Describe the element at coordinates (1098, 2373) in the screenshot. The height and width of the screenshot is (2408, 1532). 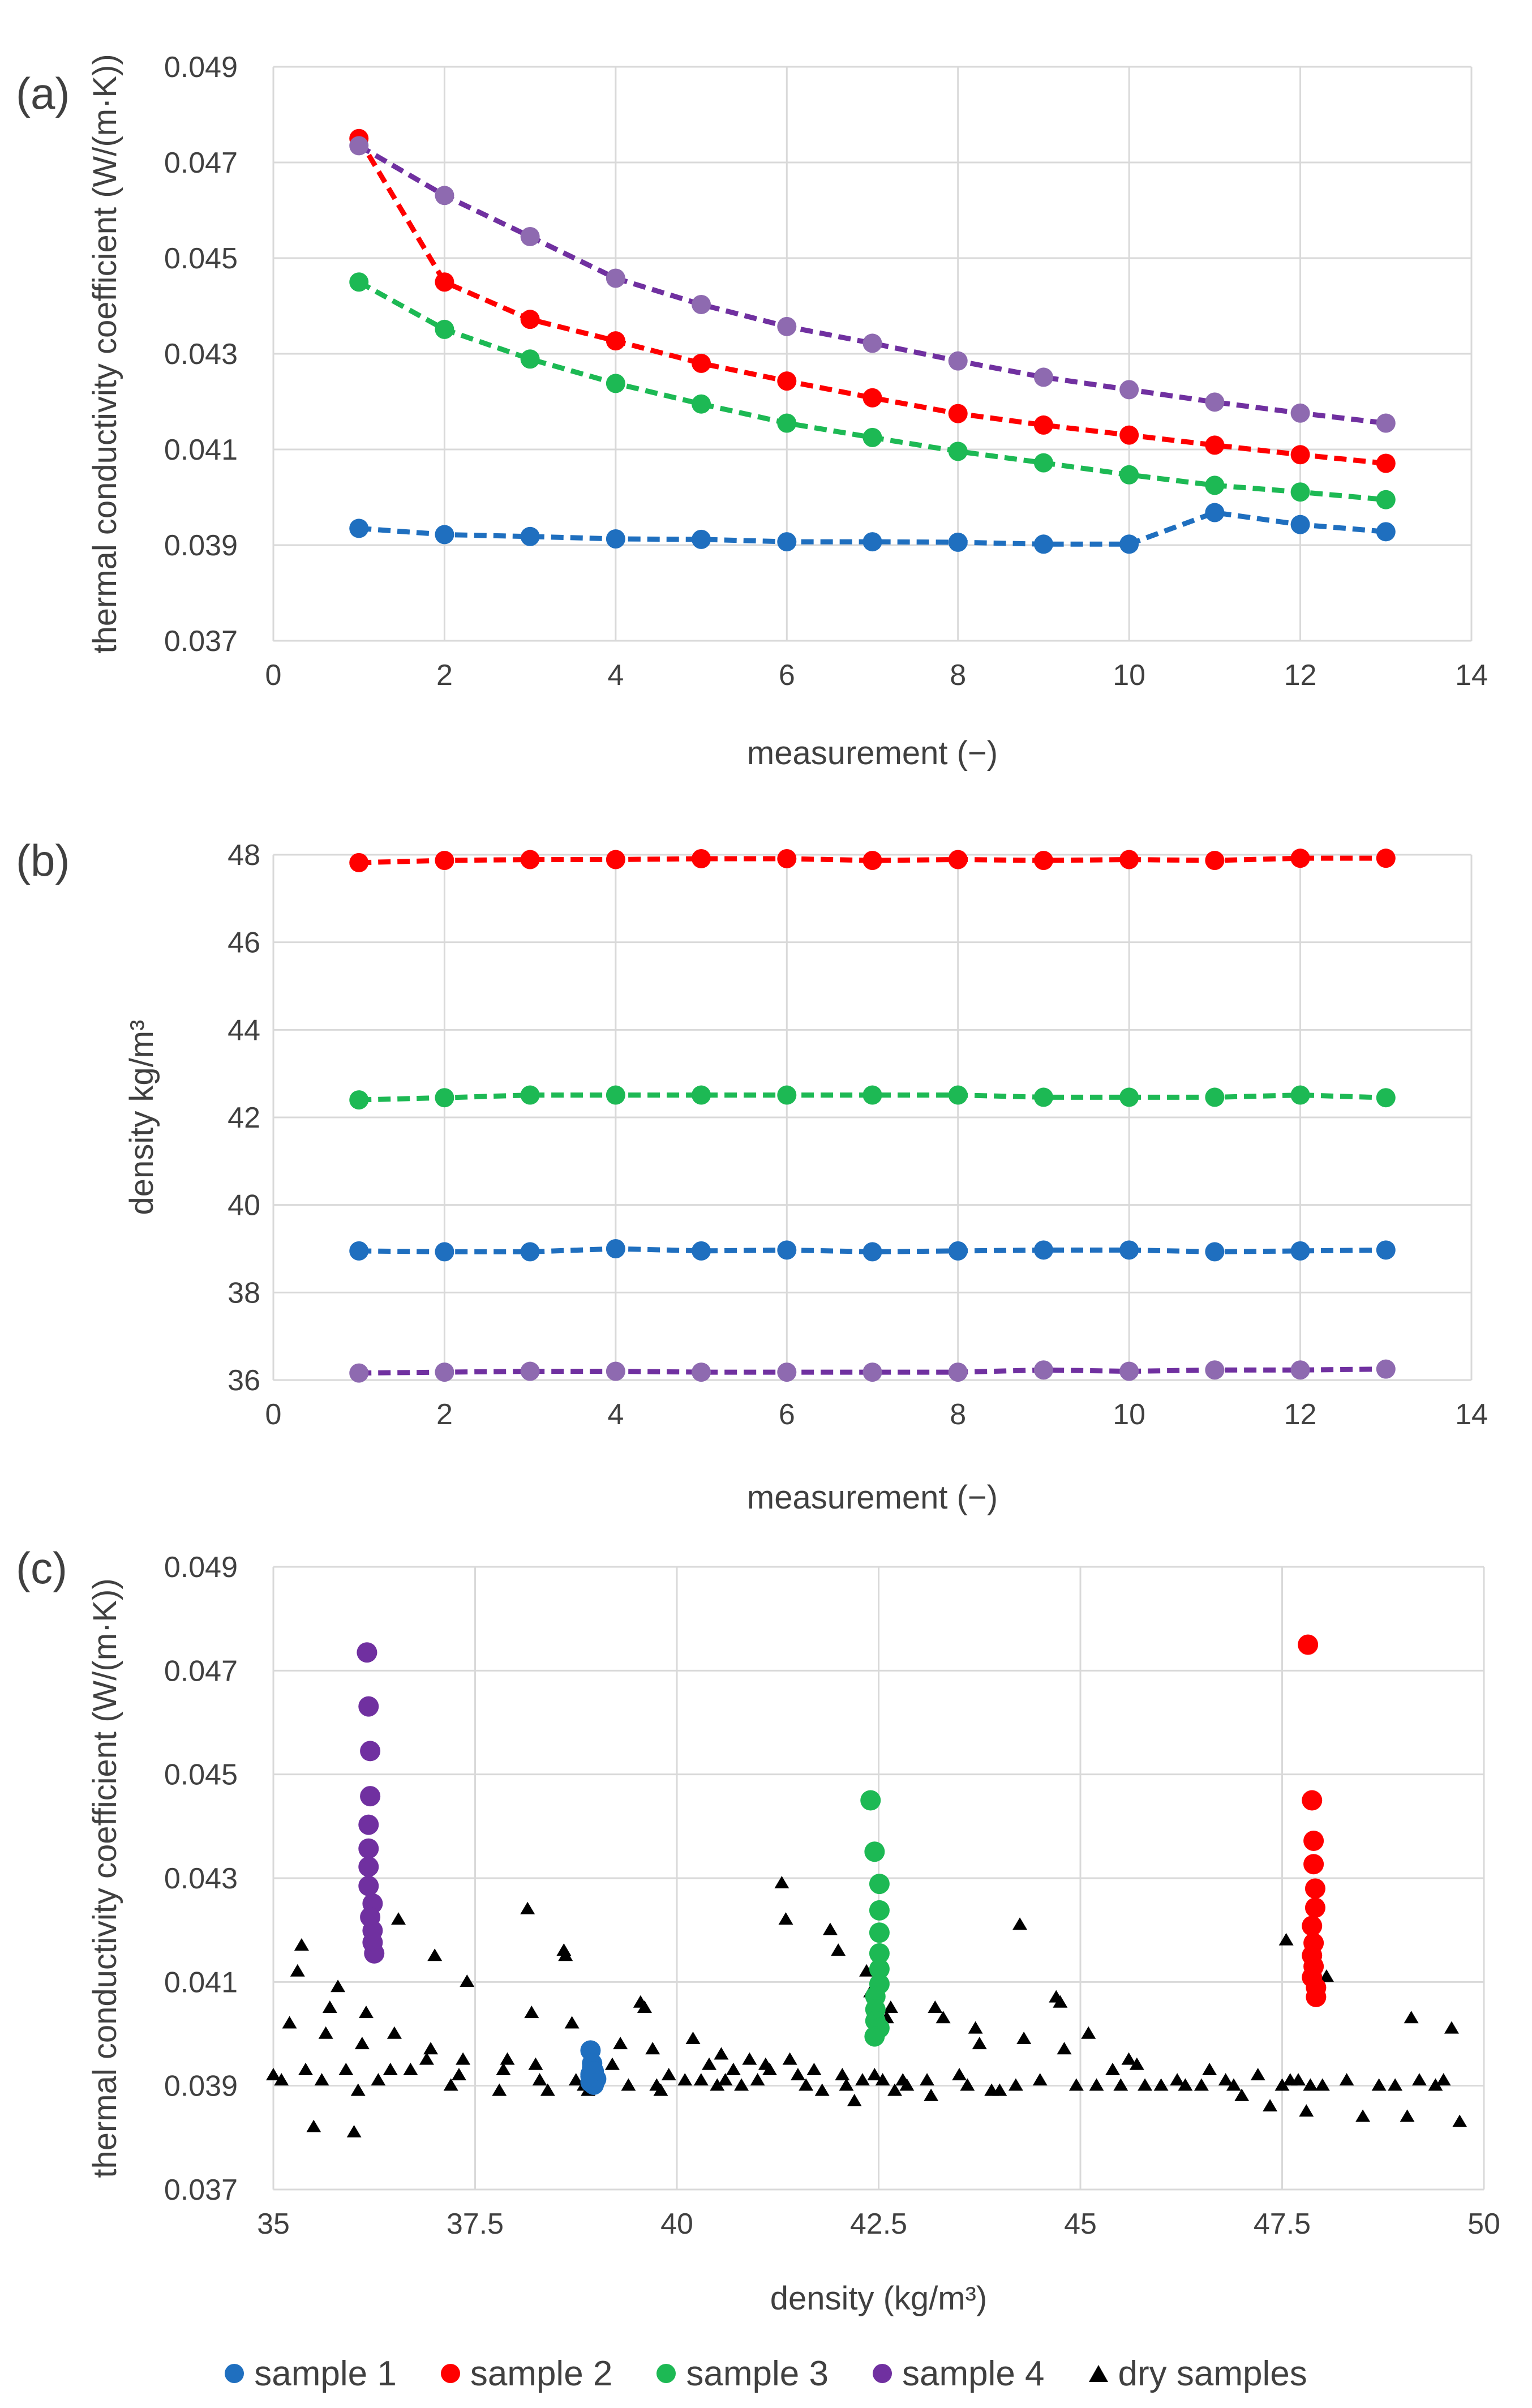
I see `legend-marker-dry-samples` at that location.